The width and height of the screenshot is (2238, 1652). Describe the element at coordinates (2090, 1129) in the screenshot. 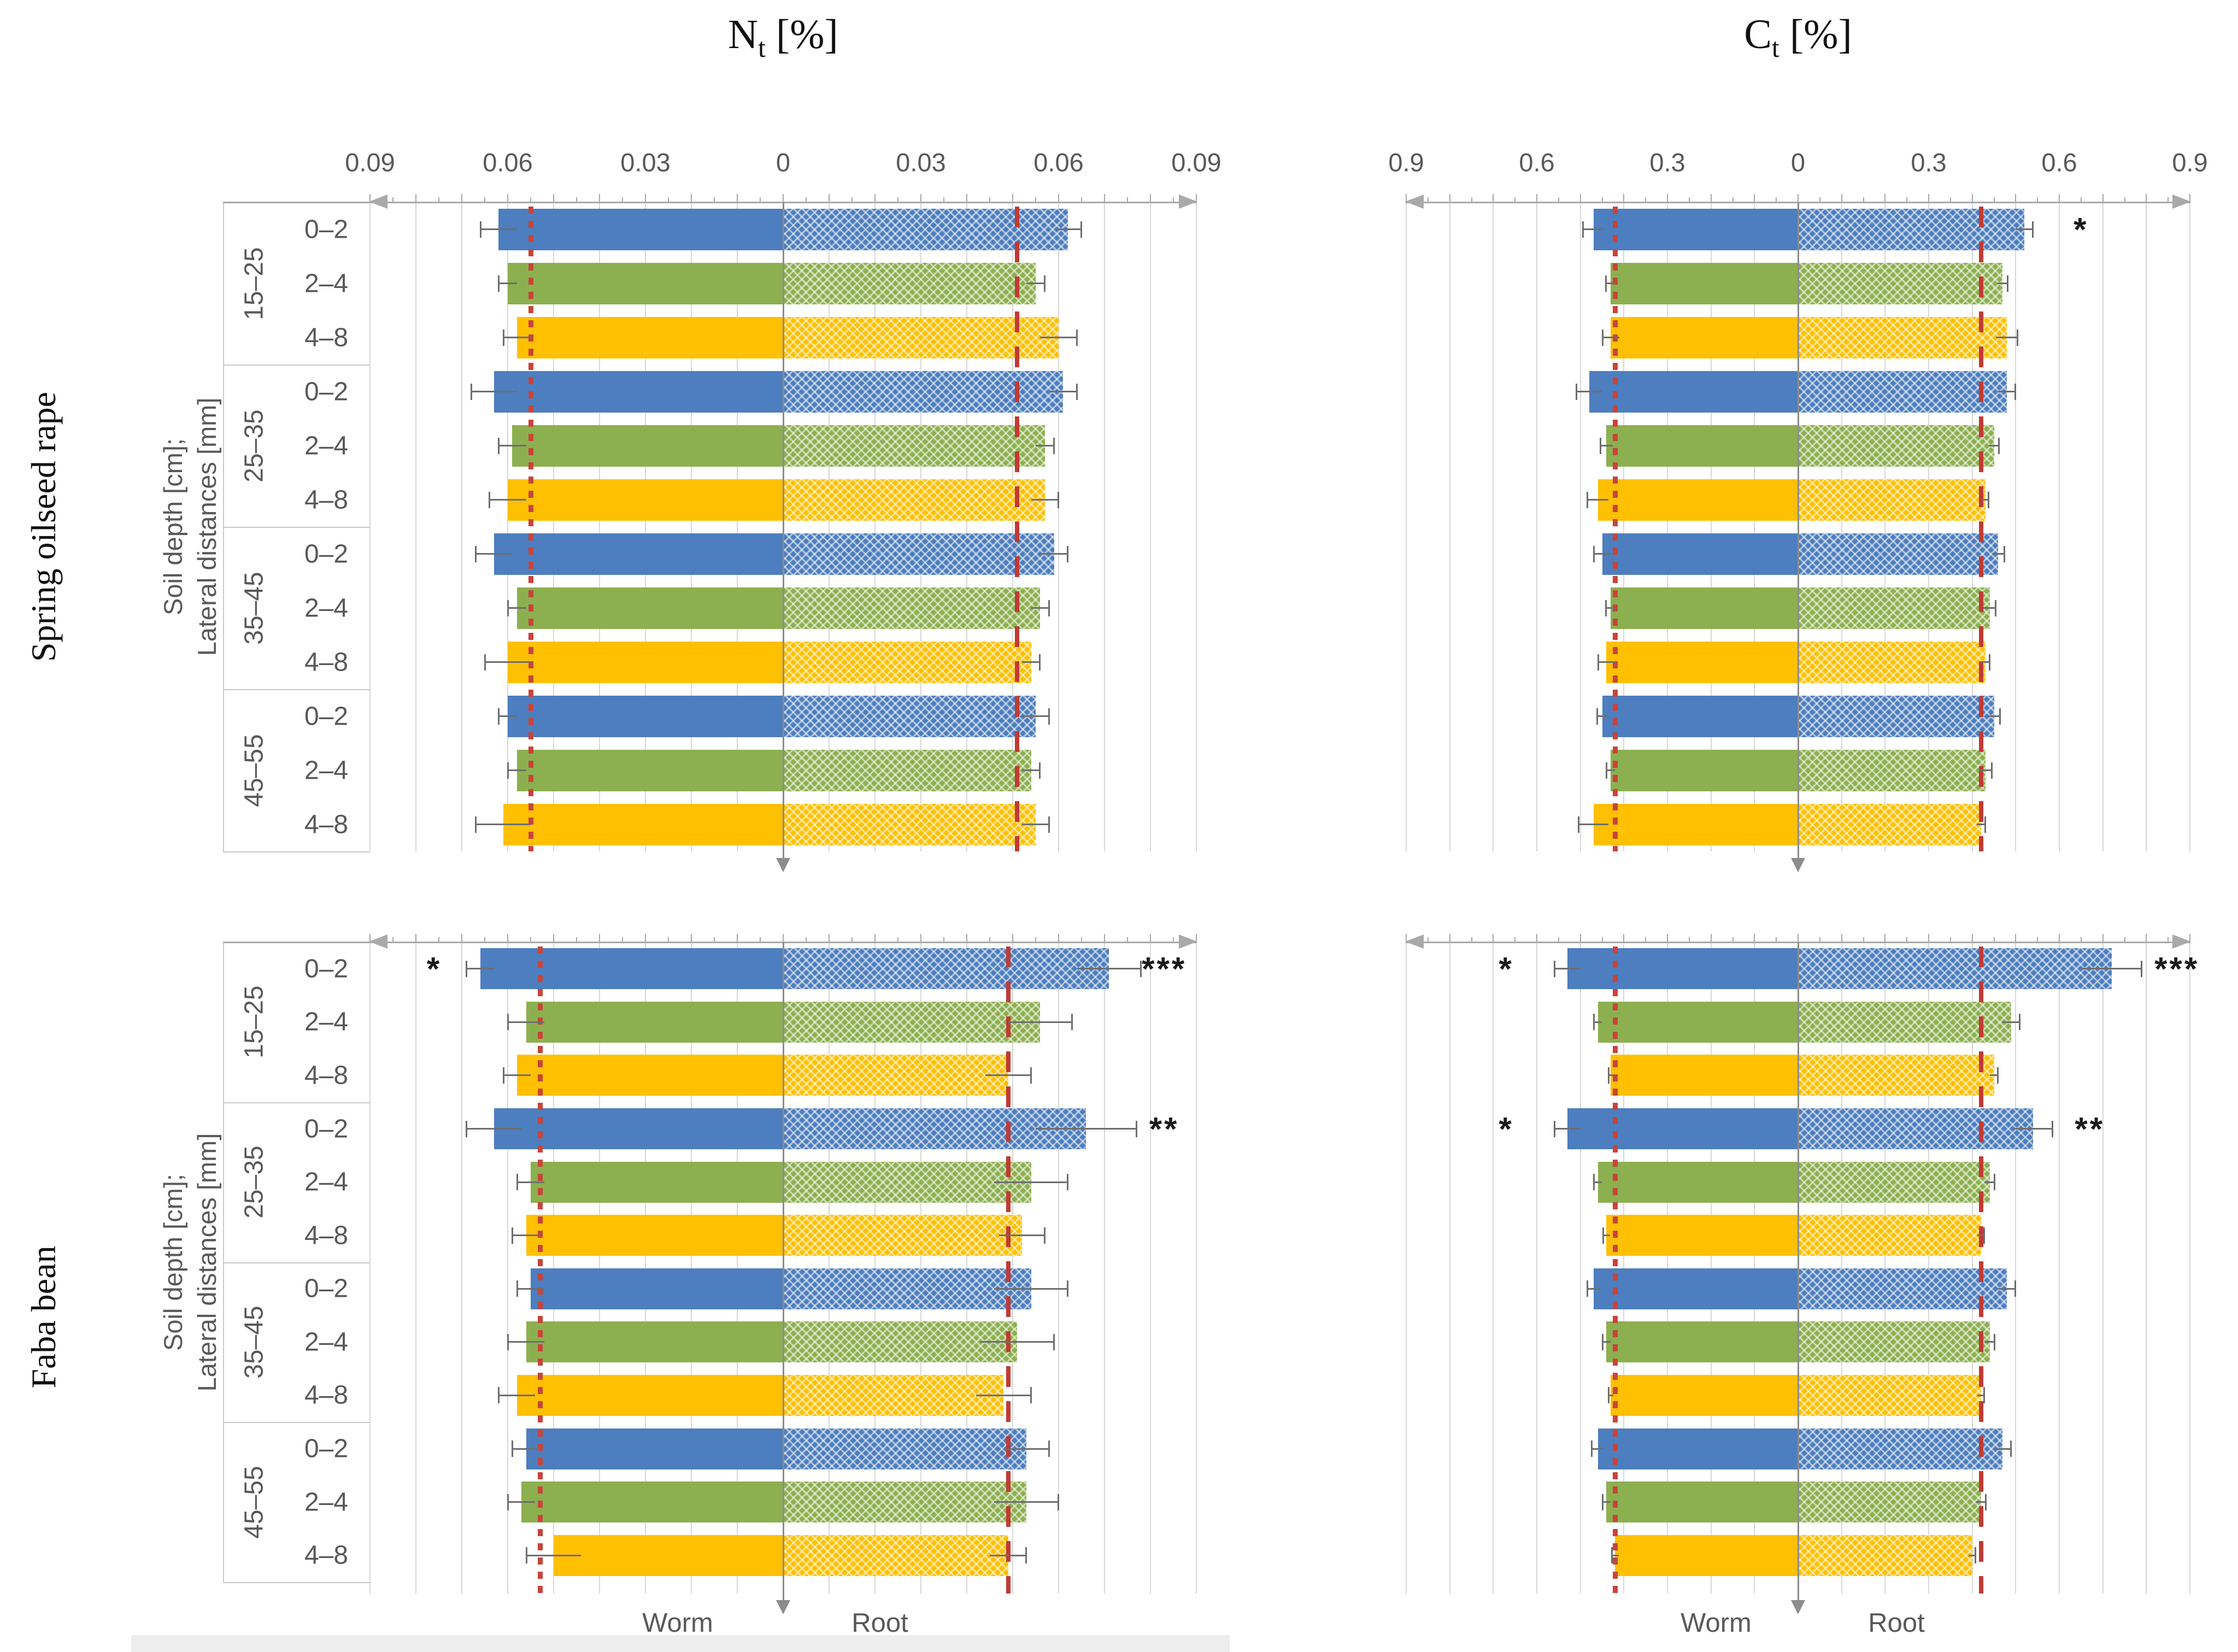

I see `significance-stars: **` at that location.